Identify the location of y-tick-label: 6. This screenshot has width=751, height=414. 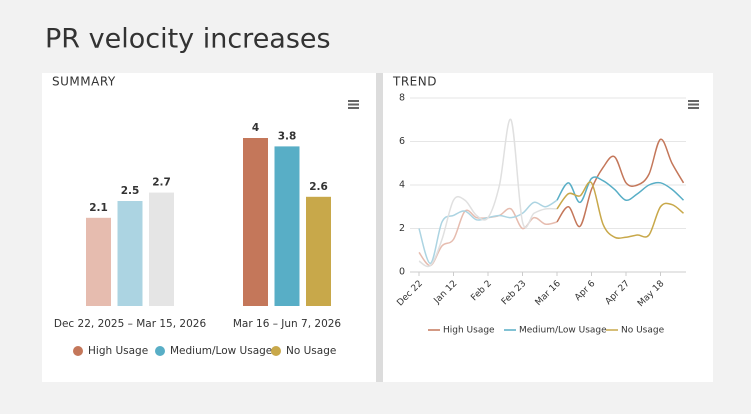
(402, 141).